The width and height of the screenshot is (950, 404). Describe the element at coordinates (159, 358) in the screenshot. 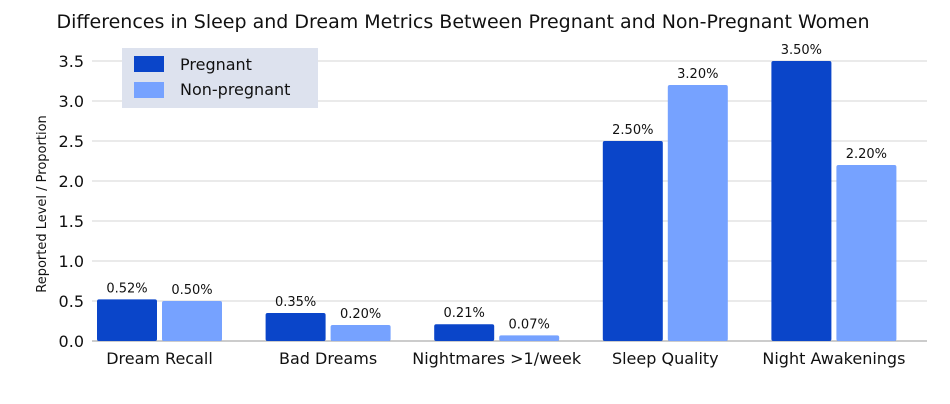

I see `category-label: Dream Recall` at that location.